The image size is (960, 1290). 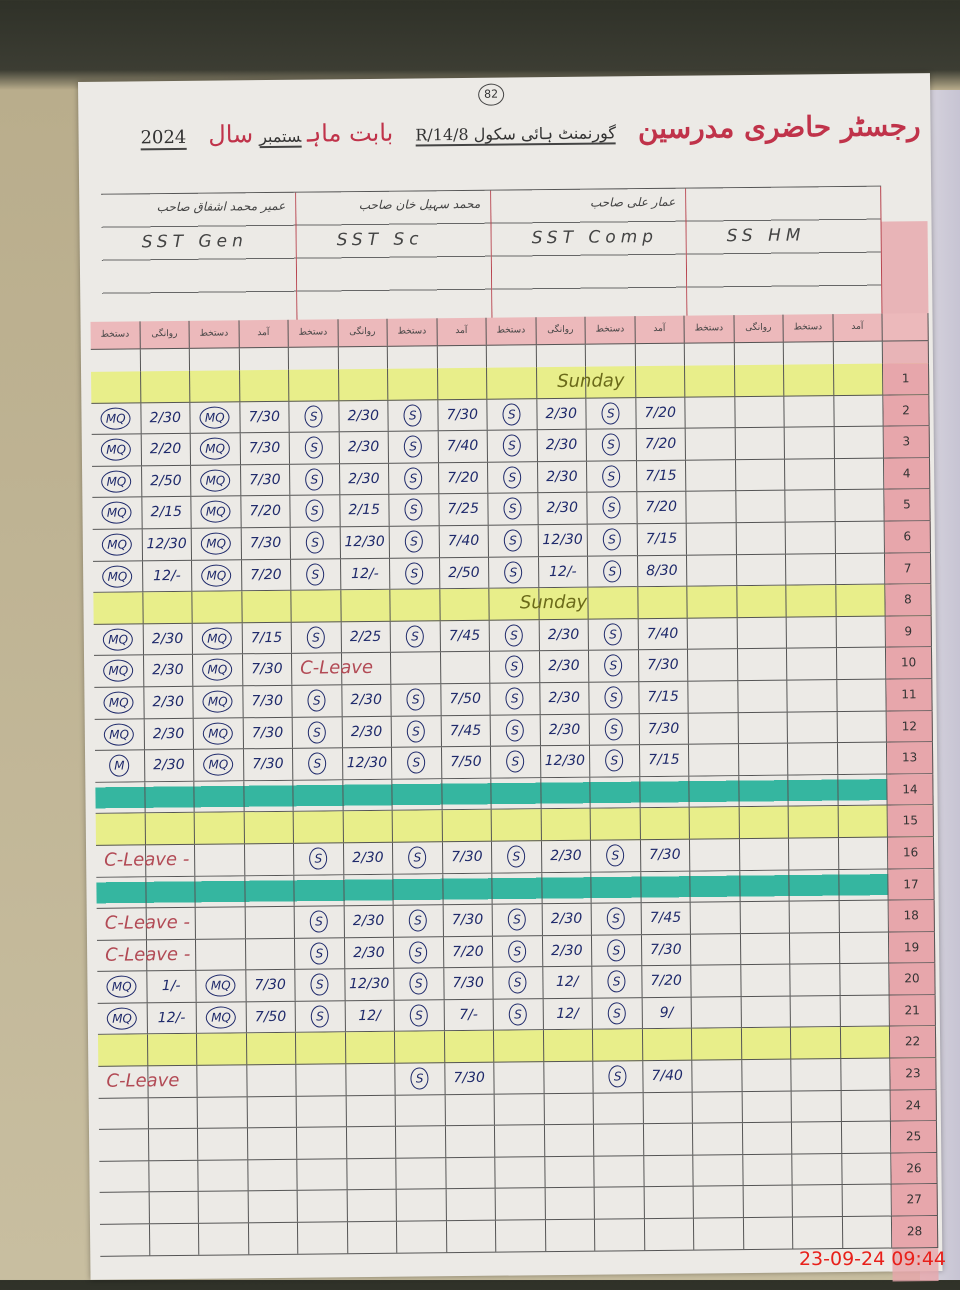 What do you see at coordinates (659, 329) in the screenshot?
I see `column-header: آمد` at bounding box center [659, 329].